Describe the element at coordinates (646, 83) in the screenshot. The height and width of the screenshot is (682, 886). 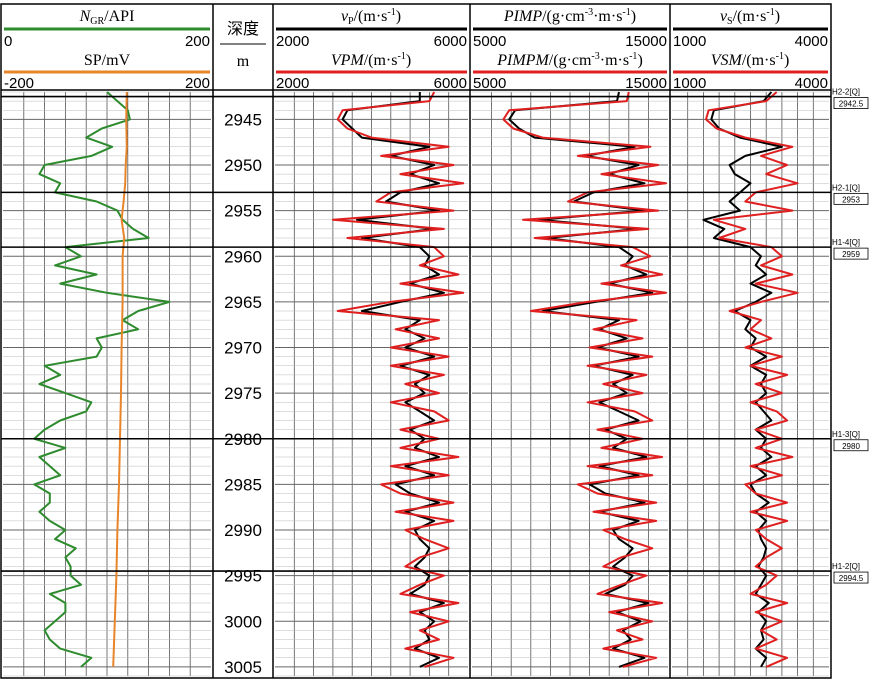
I see `pimpm-max: 15000` at that location.